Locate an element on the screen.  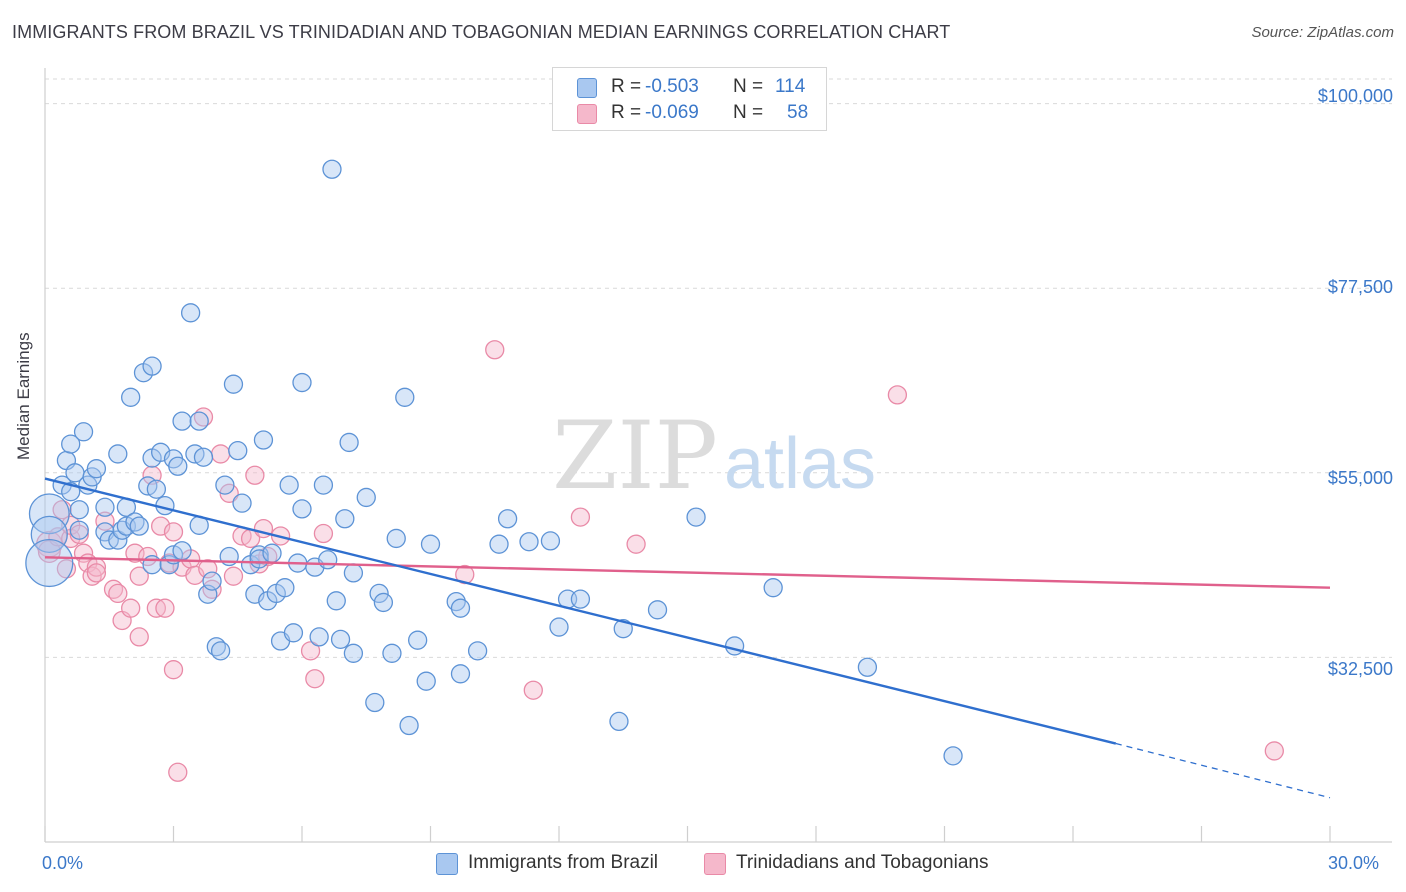
legend-n-label: N = is located at coordinates (748, 86).